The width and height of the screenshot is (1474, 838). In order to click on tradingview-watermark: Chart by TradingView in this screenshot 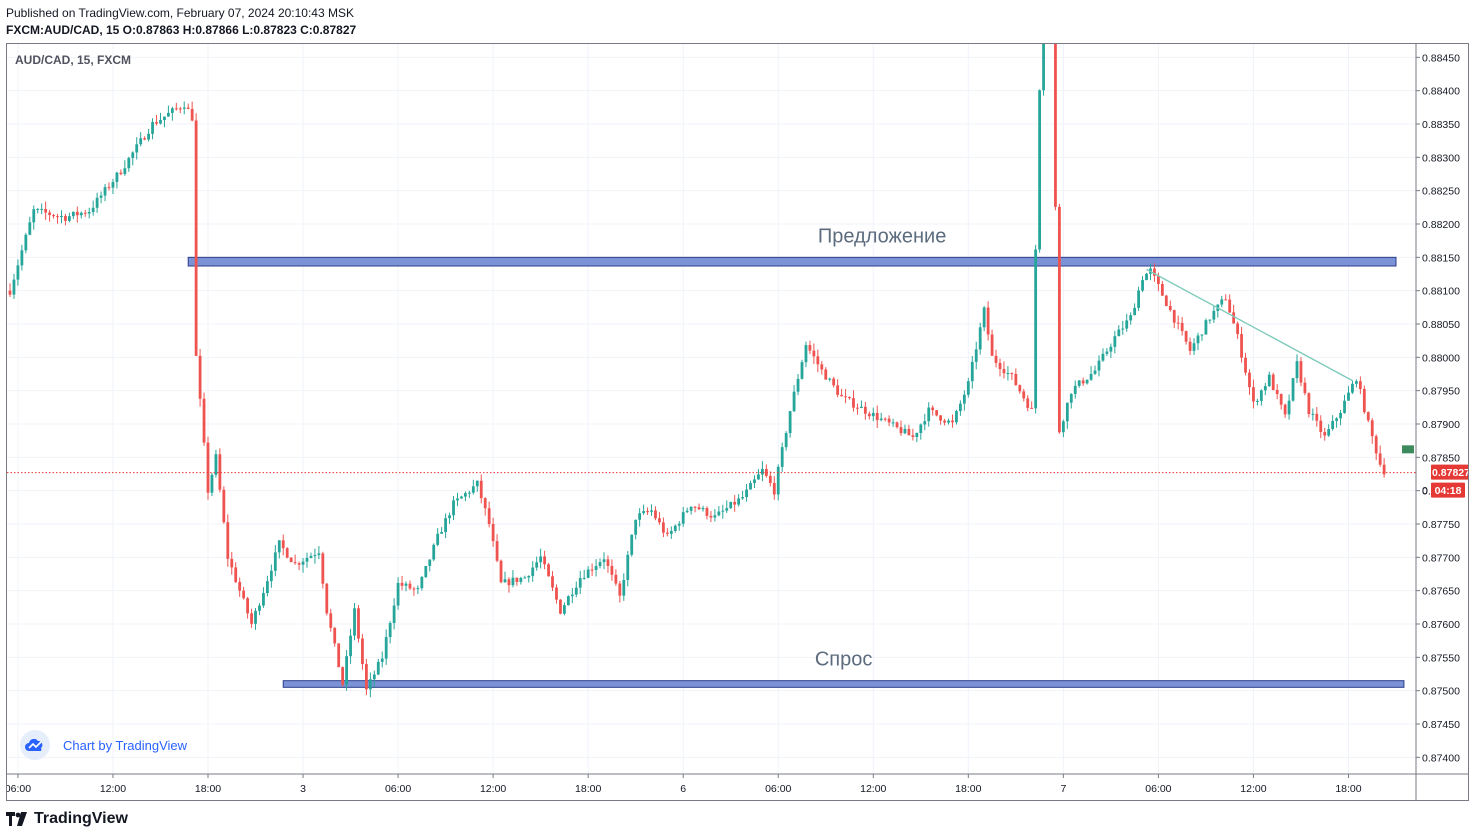, I will do `click(103, 745)`.